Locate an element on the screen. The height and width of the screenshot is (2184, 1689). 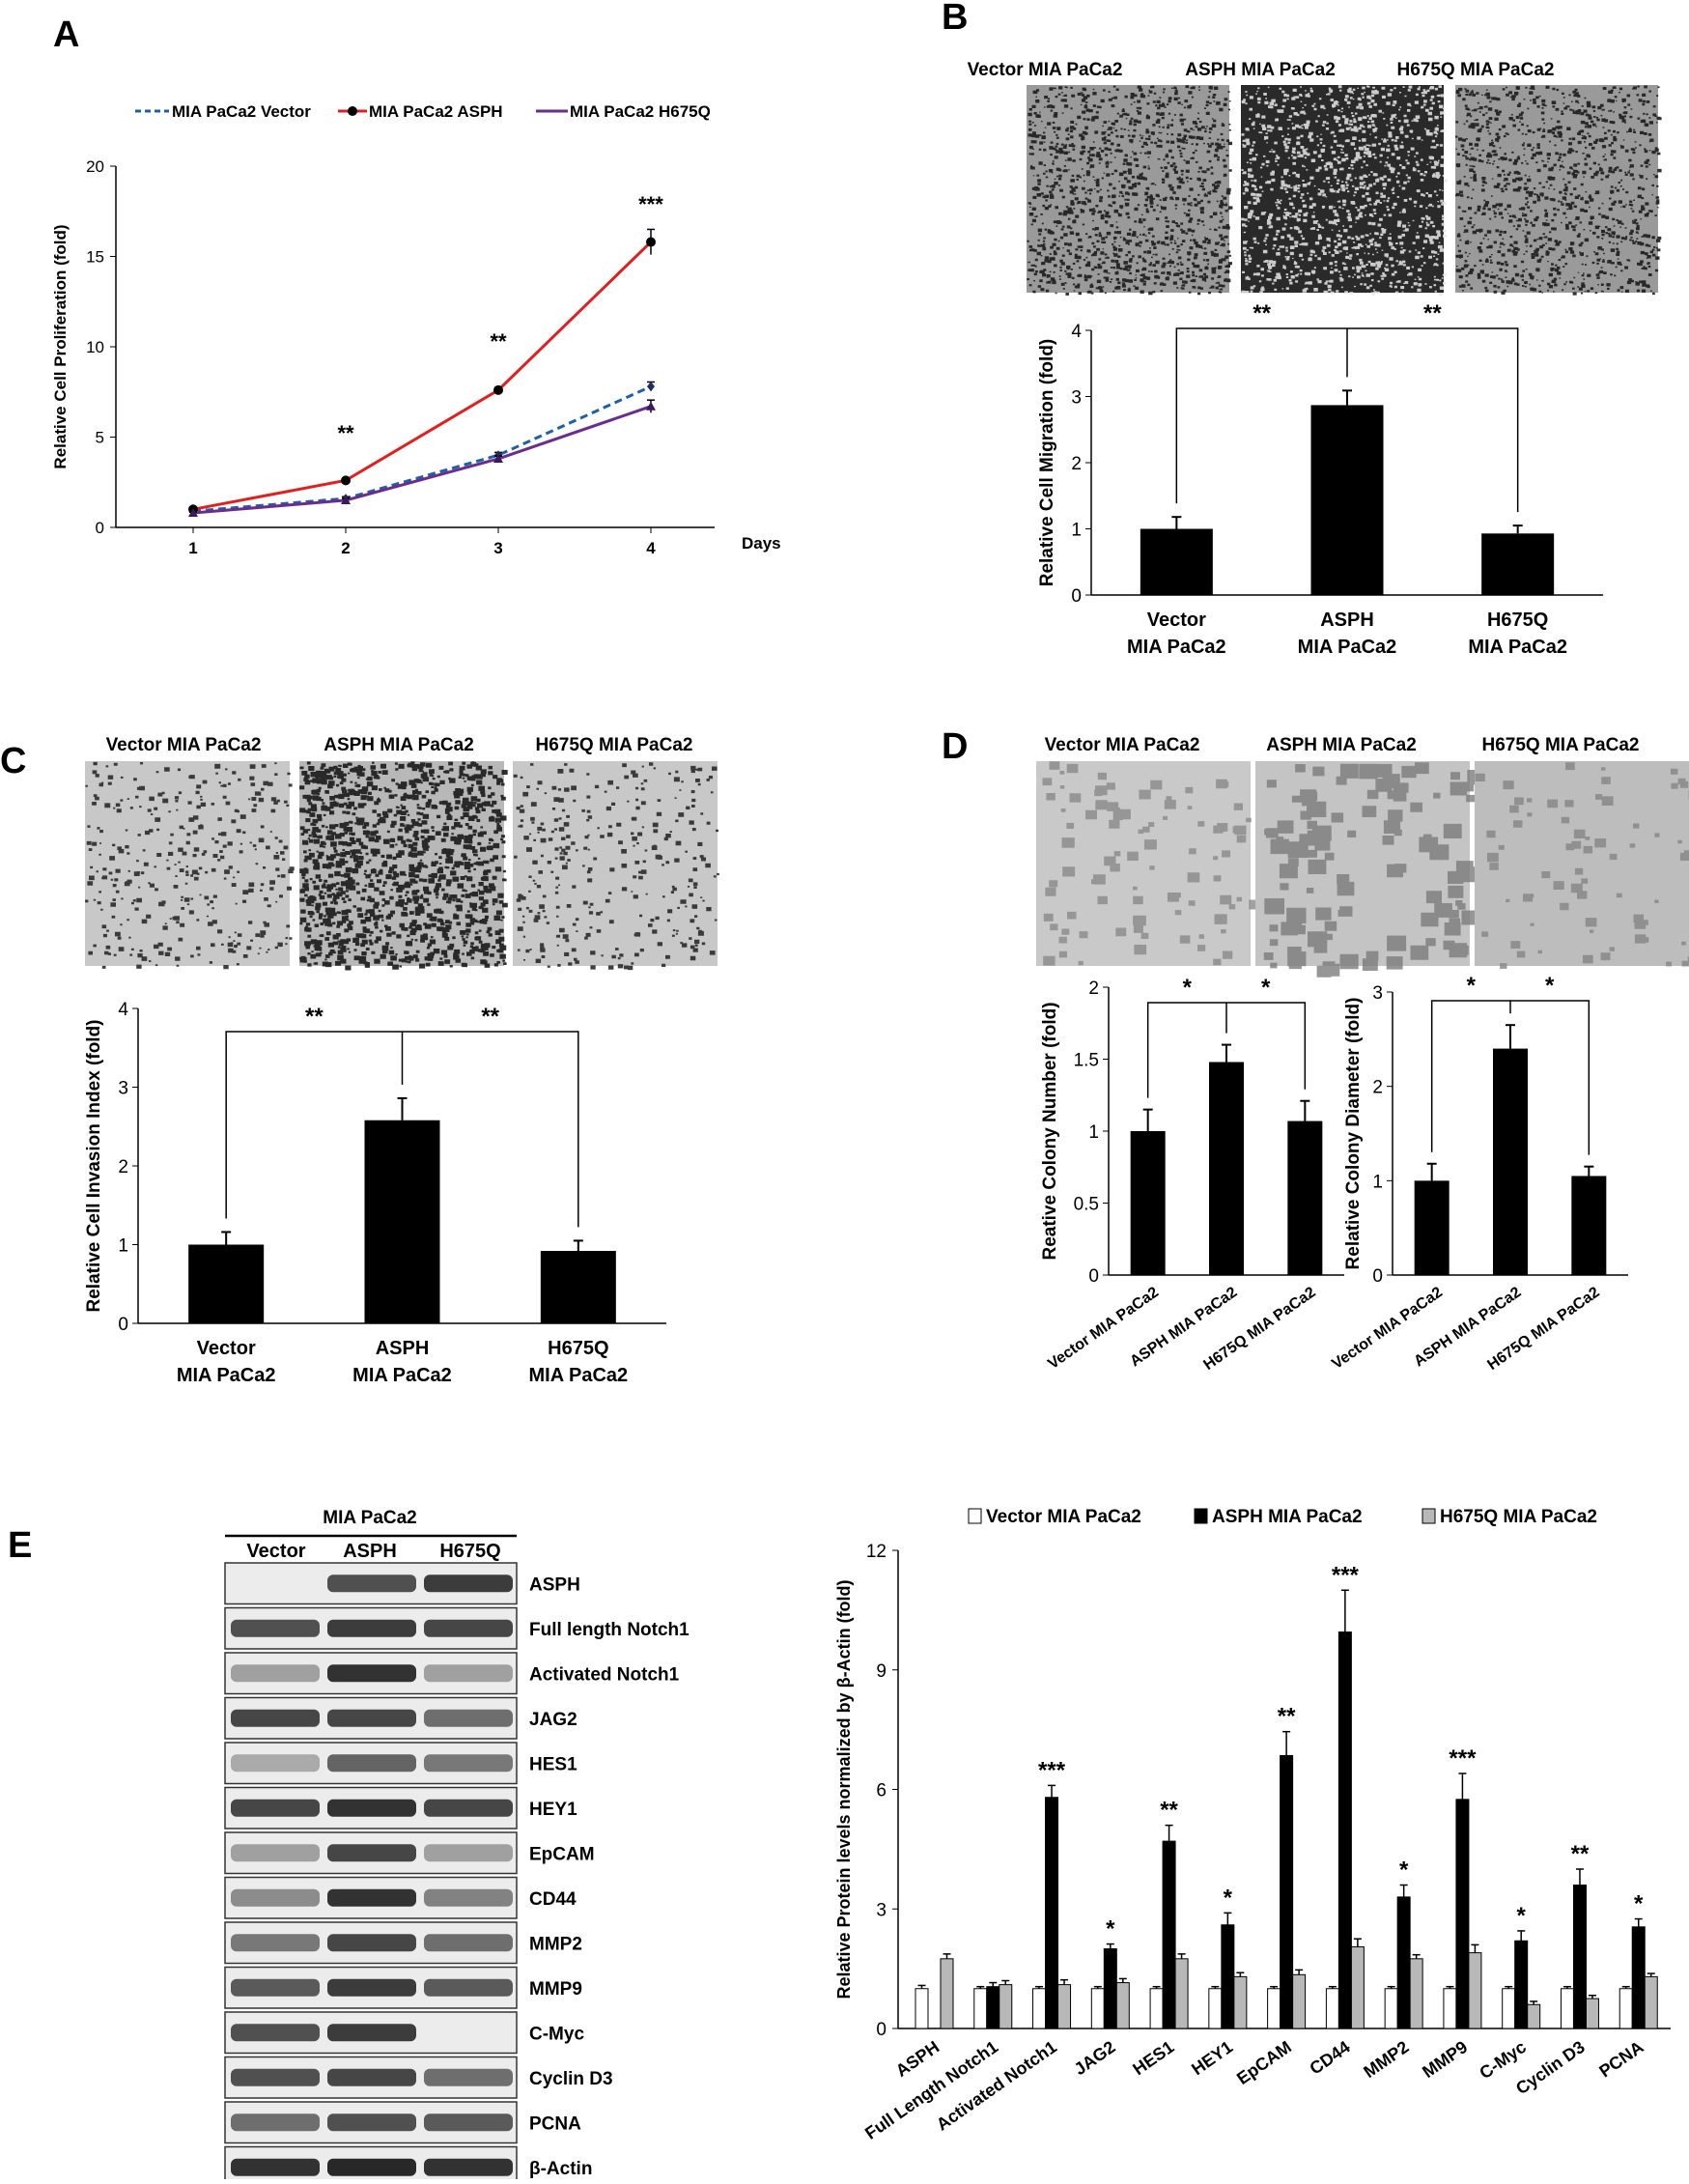
blot-lane-asph: ASPH is located at coordinates (370, 1552).